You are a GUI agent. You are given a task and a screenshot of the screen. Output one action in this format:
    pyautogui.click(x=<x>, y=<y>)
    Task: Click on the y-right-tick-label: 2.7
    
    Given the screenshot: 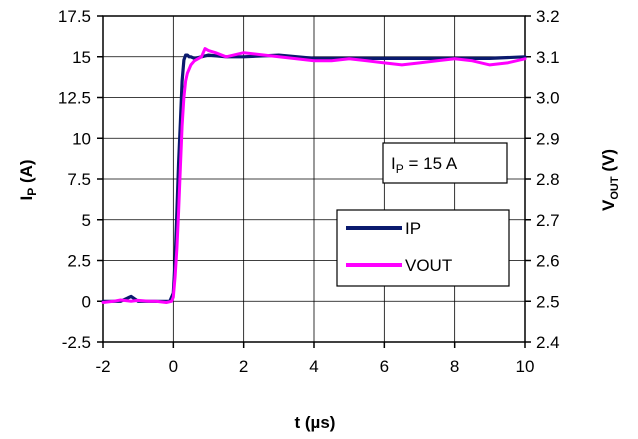 What is the action you would take?
    pyautogui.click(x=548, y=220)
    